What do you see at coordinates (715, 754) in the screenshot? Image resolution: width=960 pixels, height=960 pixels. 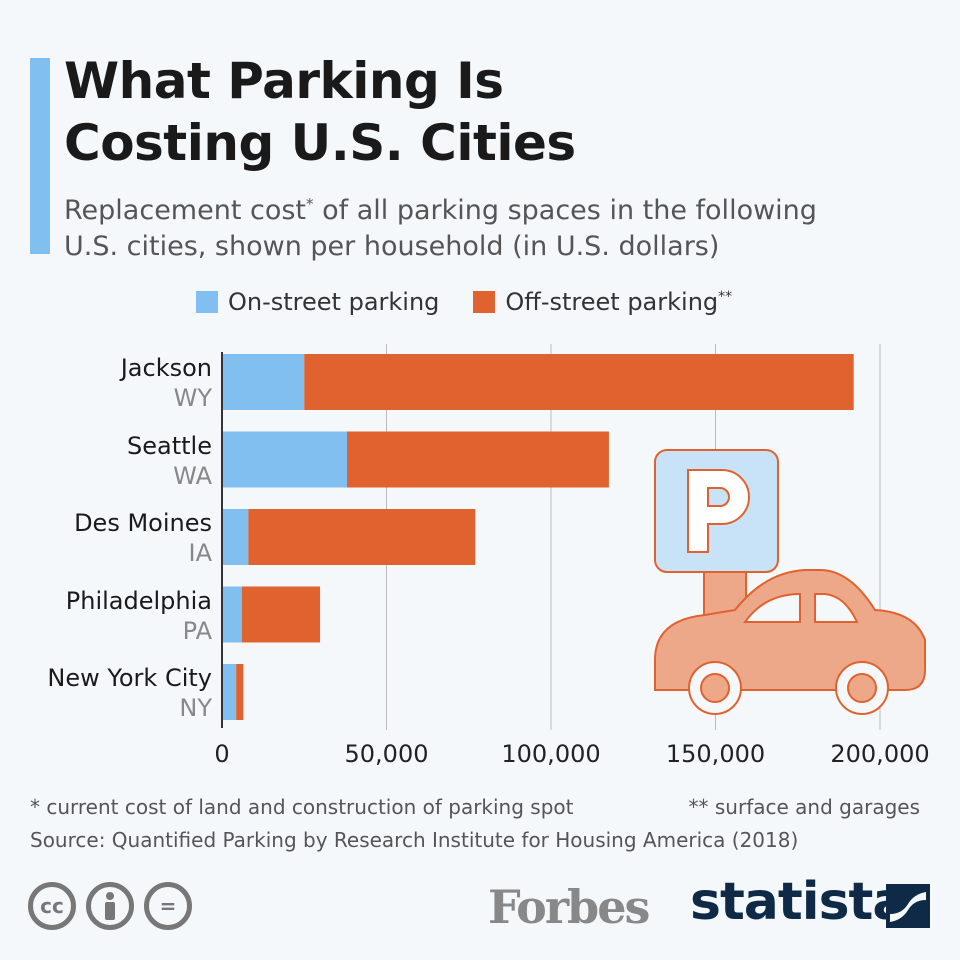 I see `x-tick-label: 150,000` at bounding box center [715, 754].